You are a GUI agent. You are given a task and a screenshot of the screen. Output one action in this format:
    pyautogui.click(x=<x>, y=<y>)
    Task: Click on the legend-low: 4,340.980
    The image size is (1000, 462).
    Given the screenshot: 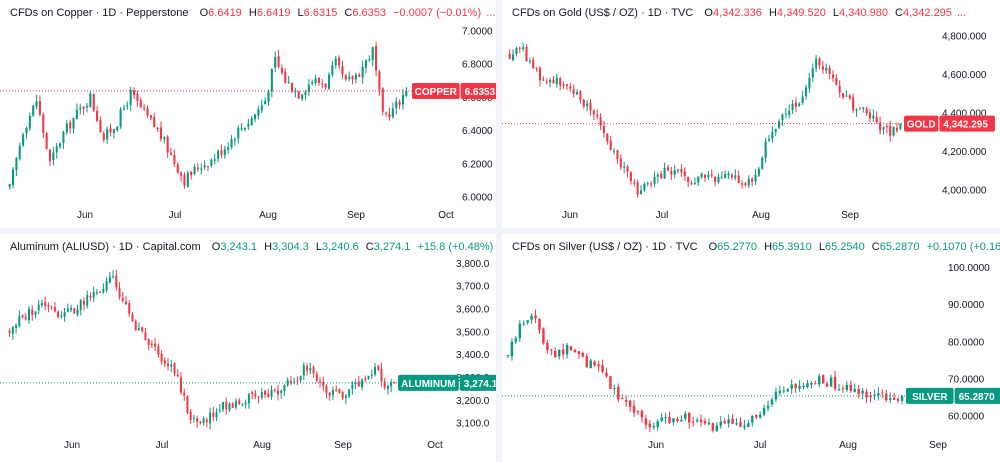 What is the action you would take?
    pyautogui.click(x=863, y=13)
    